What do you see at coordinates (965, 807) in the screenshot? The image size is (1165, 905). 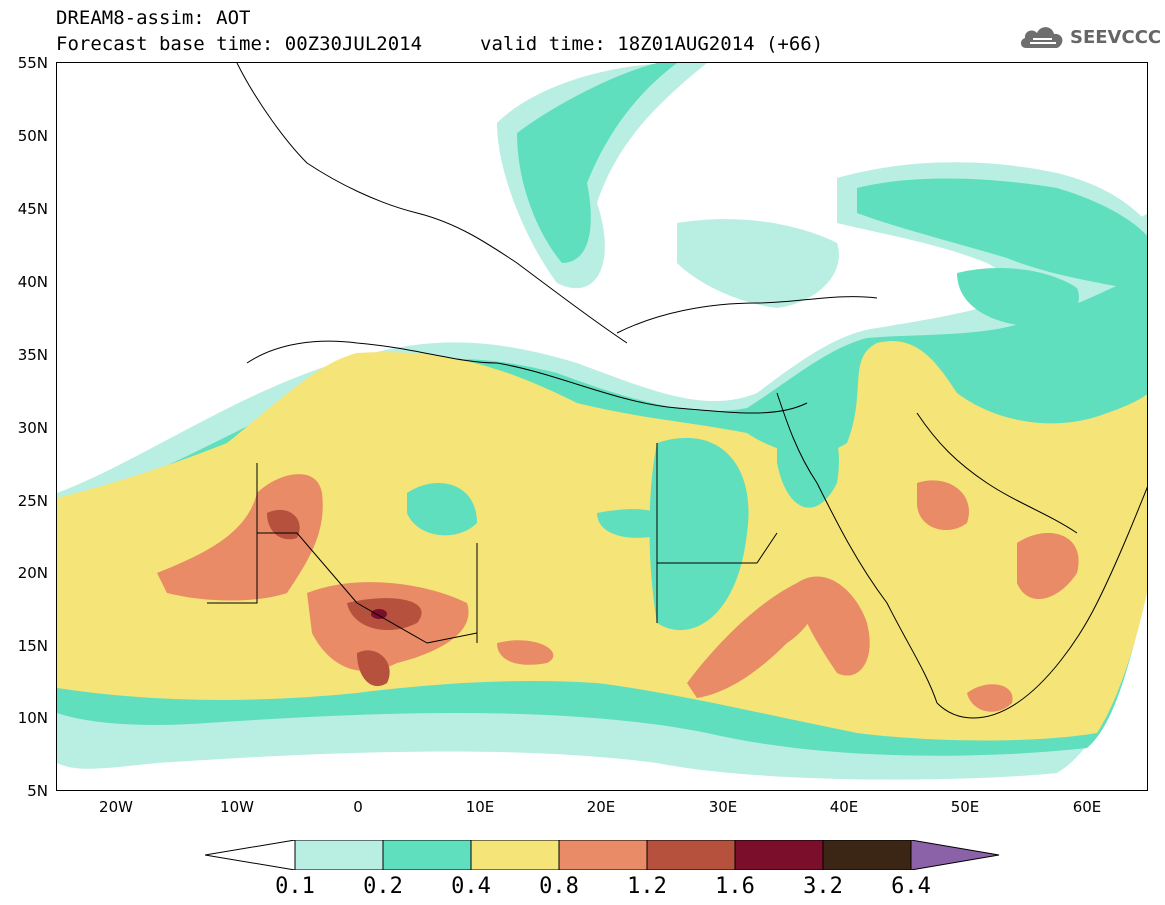 I see `lon-label: 50E` at bounding box center [965, 807].